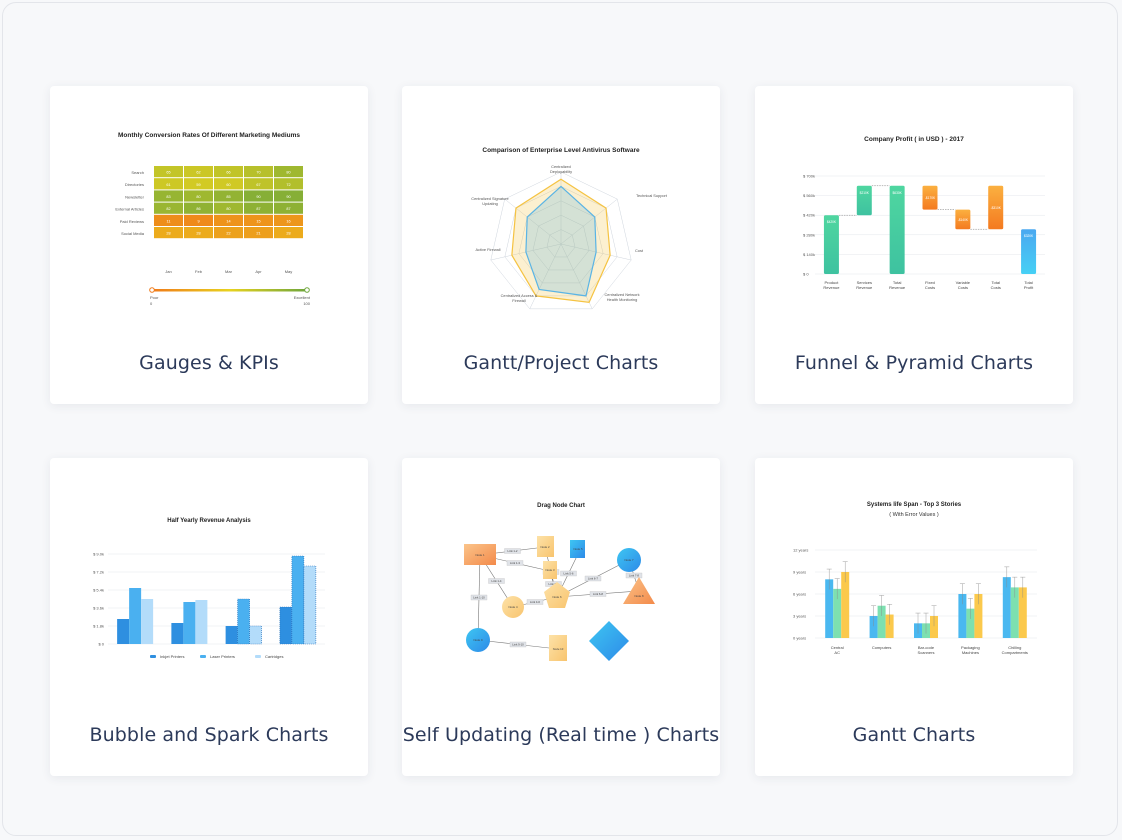 The width and height of the screenshot is (1122, 840). What do you see at coordinates (809, 254) in the screenshot?
I see `waterfall-tick-label: $ 140k` at bounding box center [809, 254].